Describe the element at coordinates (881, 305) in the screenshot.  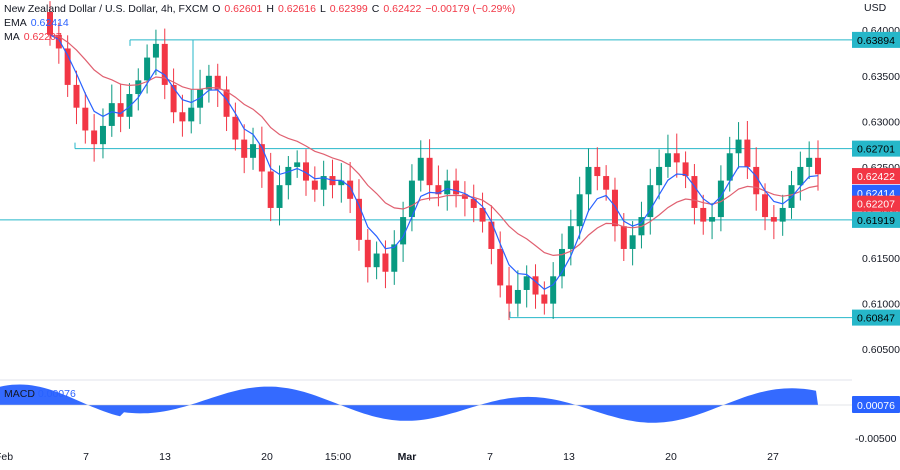
I see `y-tick-label: 0.61000` at that location.